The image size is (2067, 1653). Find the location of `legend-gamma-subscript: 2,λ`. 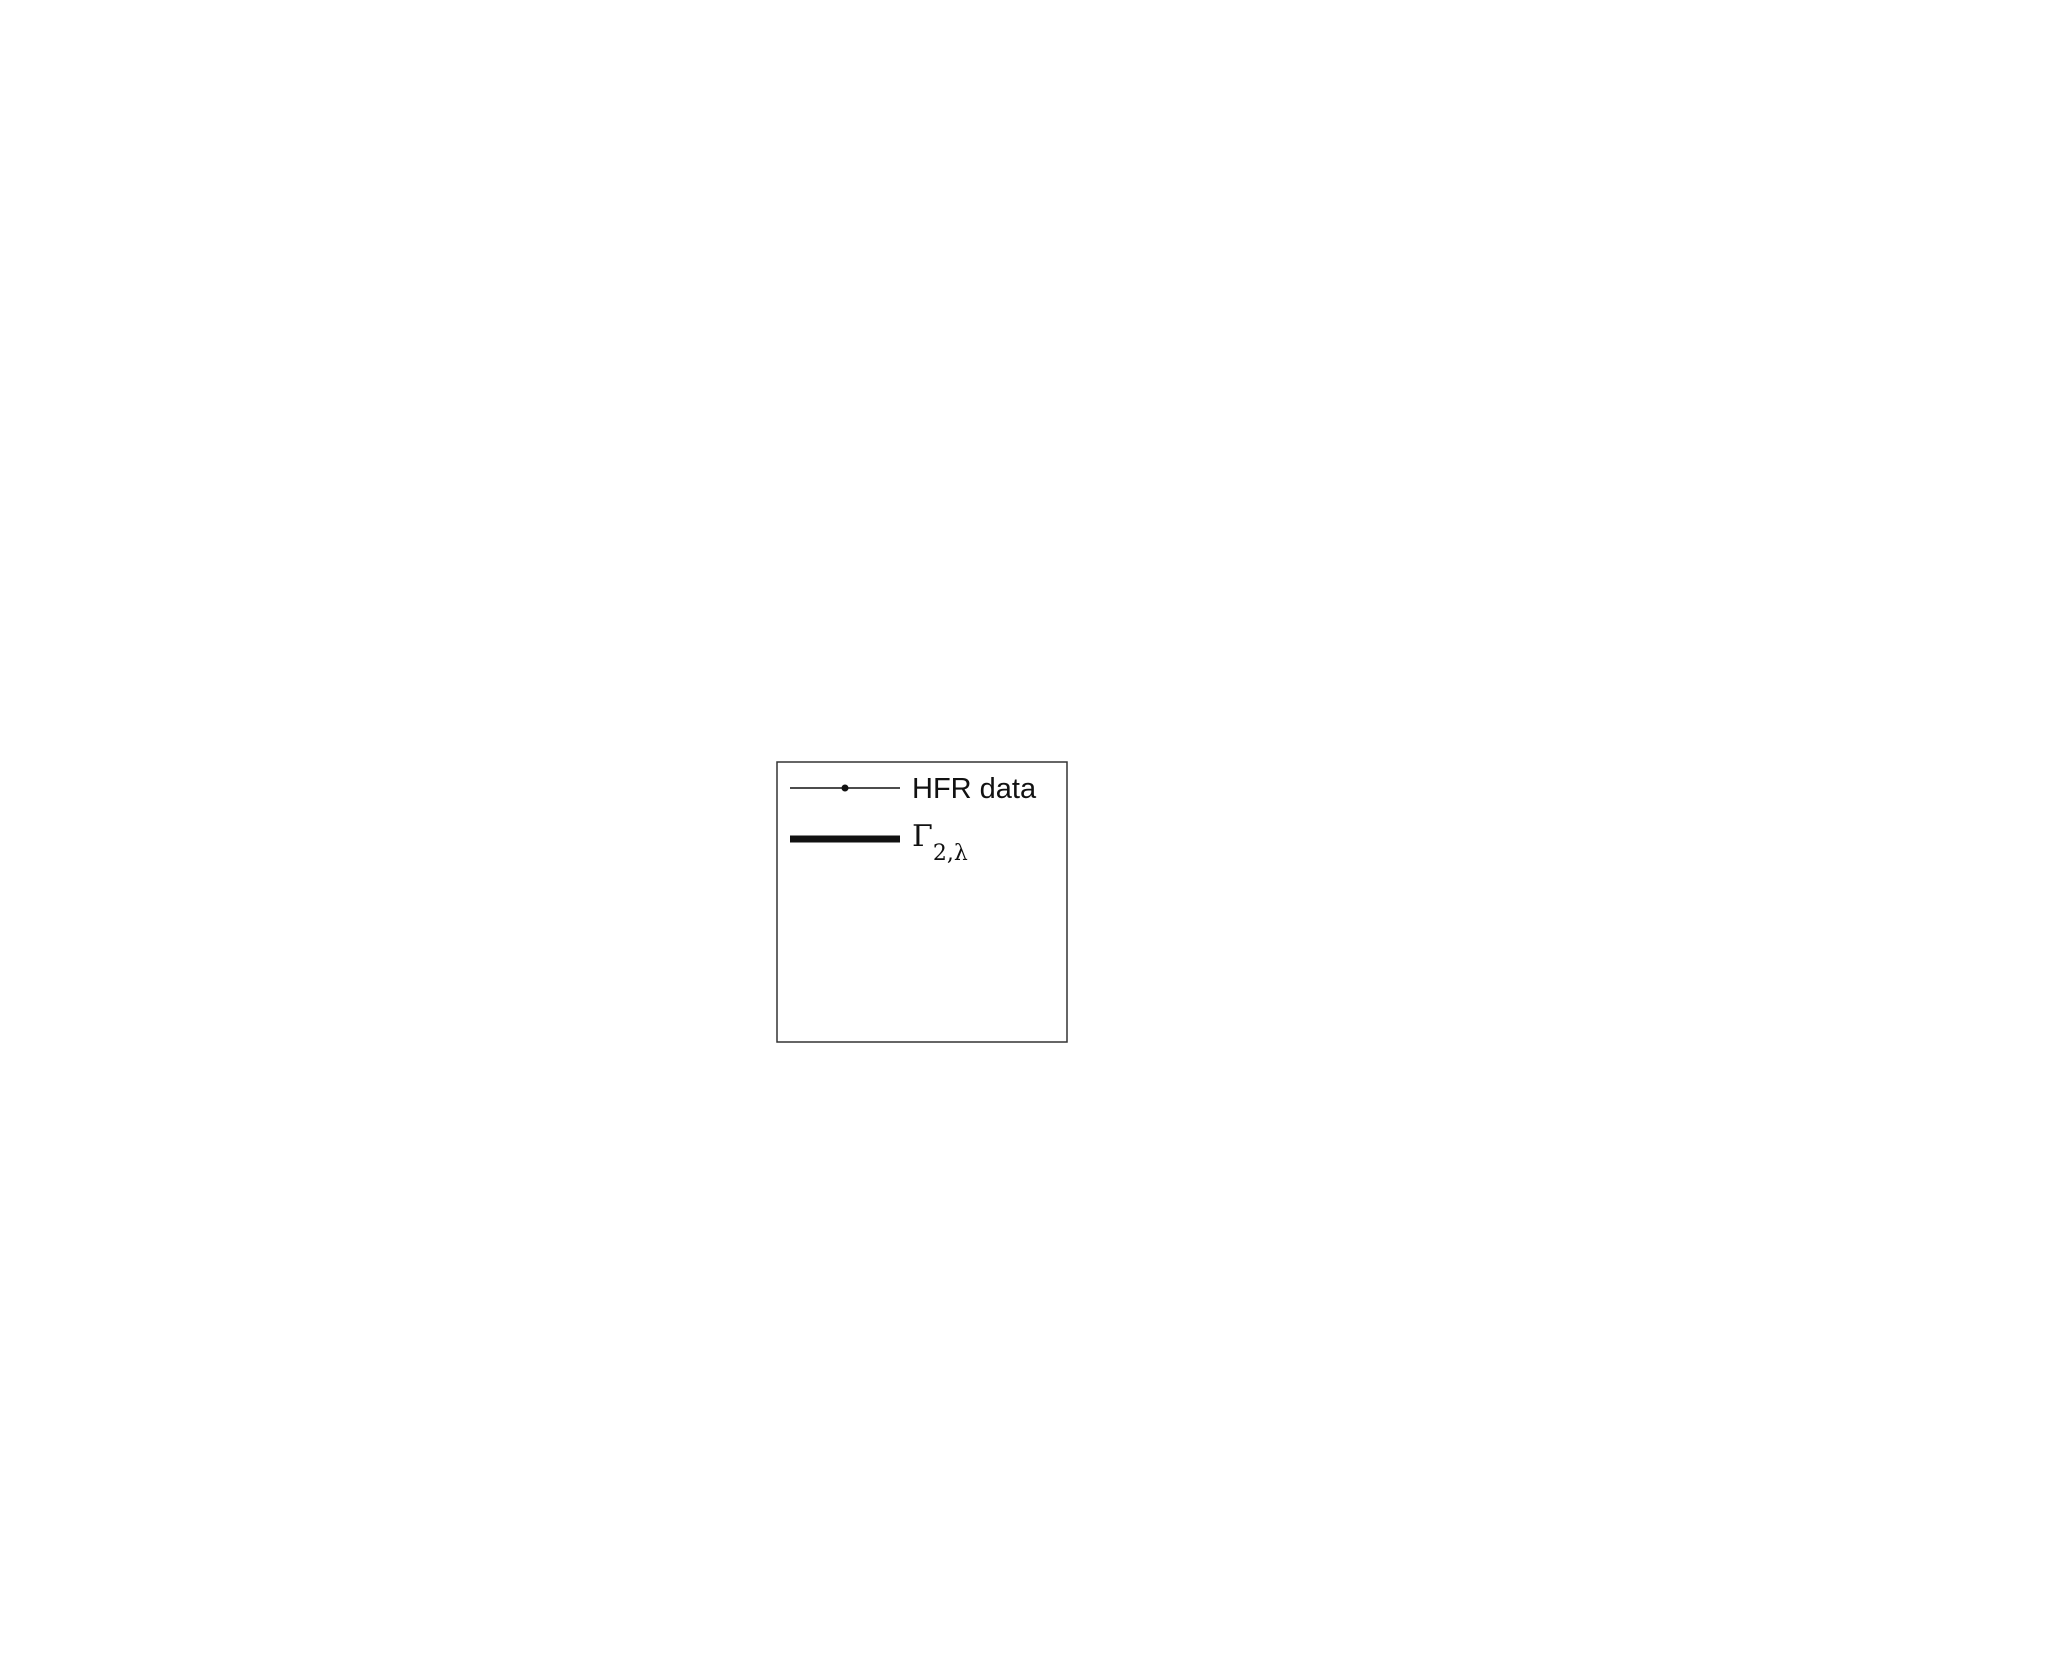

legend-gamma-subscript: 2,λ is located at coordinates (950, 853).